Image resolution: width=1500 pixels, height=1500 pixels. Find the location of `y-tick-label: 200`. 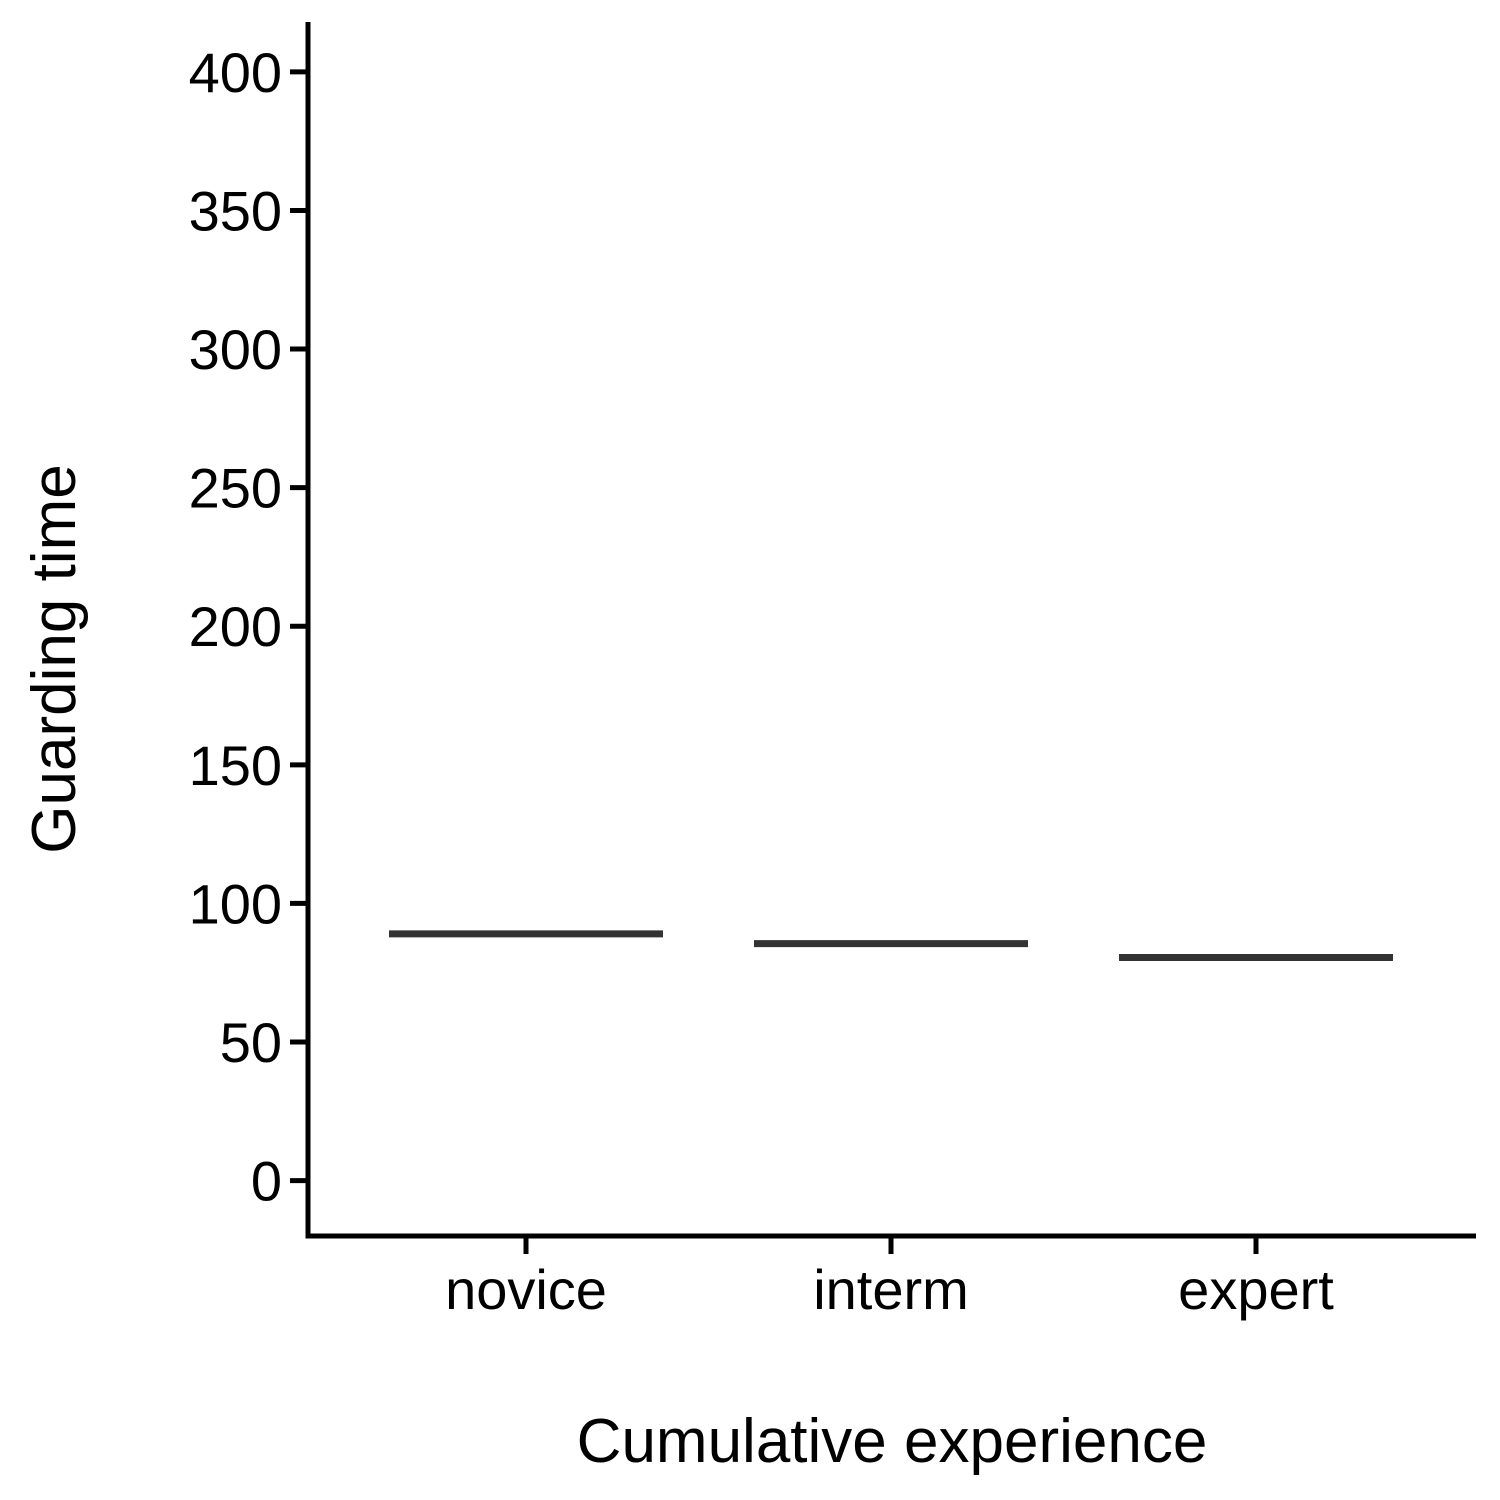

y-tick-label: 200 is located at coordinates (235, 626).